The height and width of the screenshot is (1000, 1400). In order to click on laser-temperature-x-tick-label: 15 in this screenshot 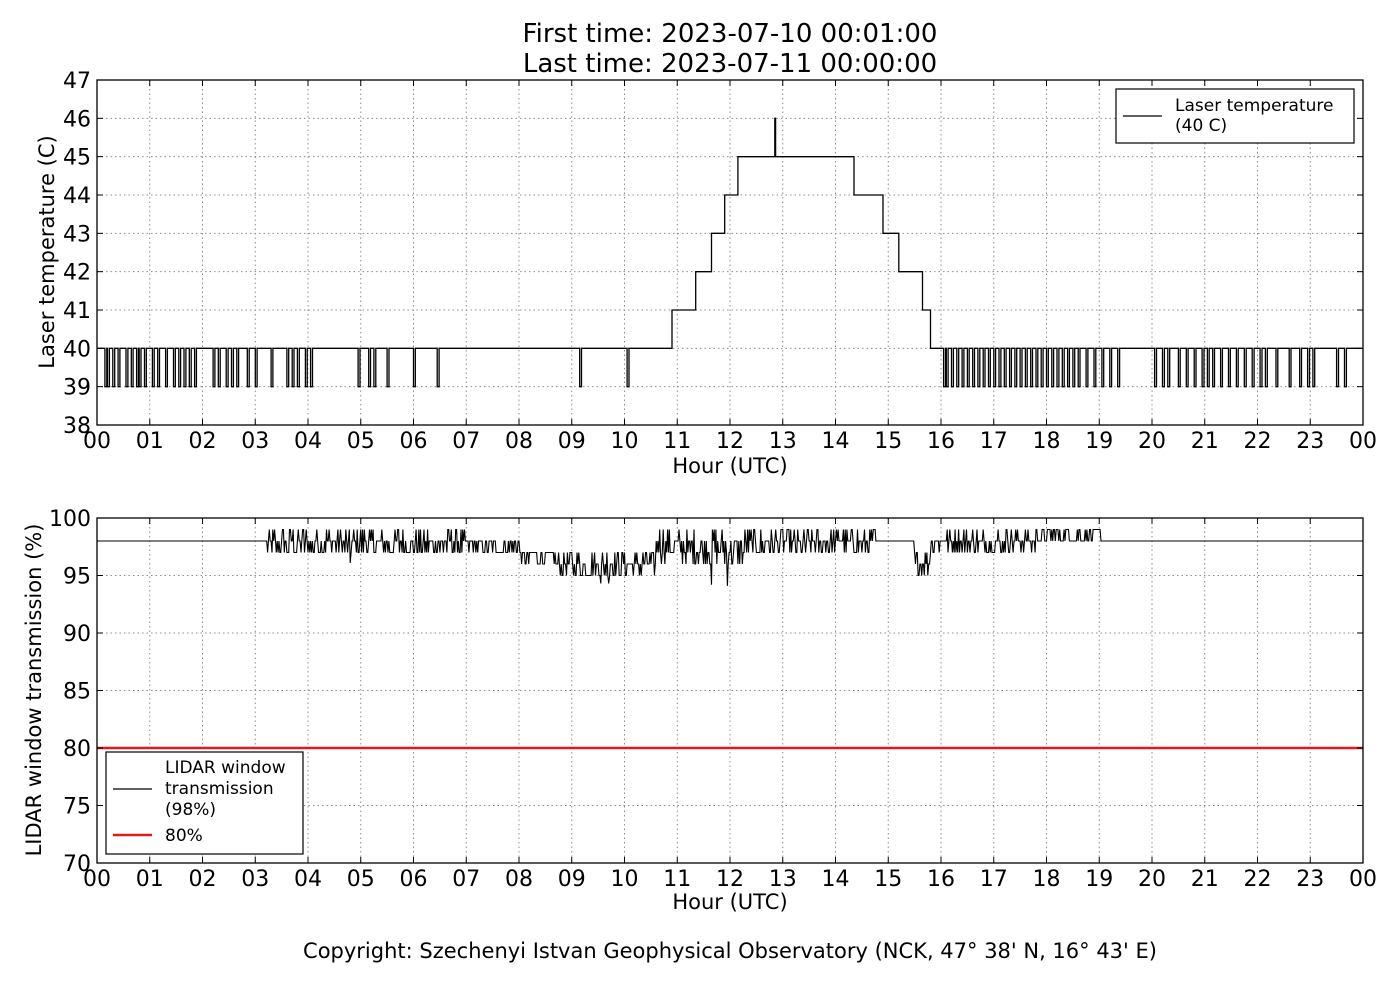, I will do `click(888, 441)`.